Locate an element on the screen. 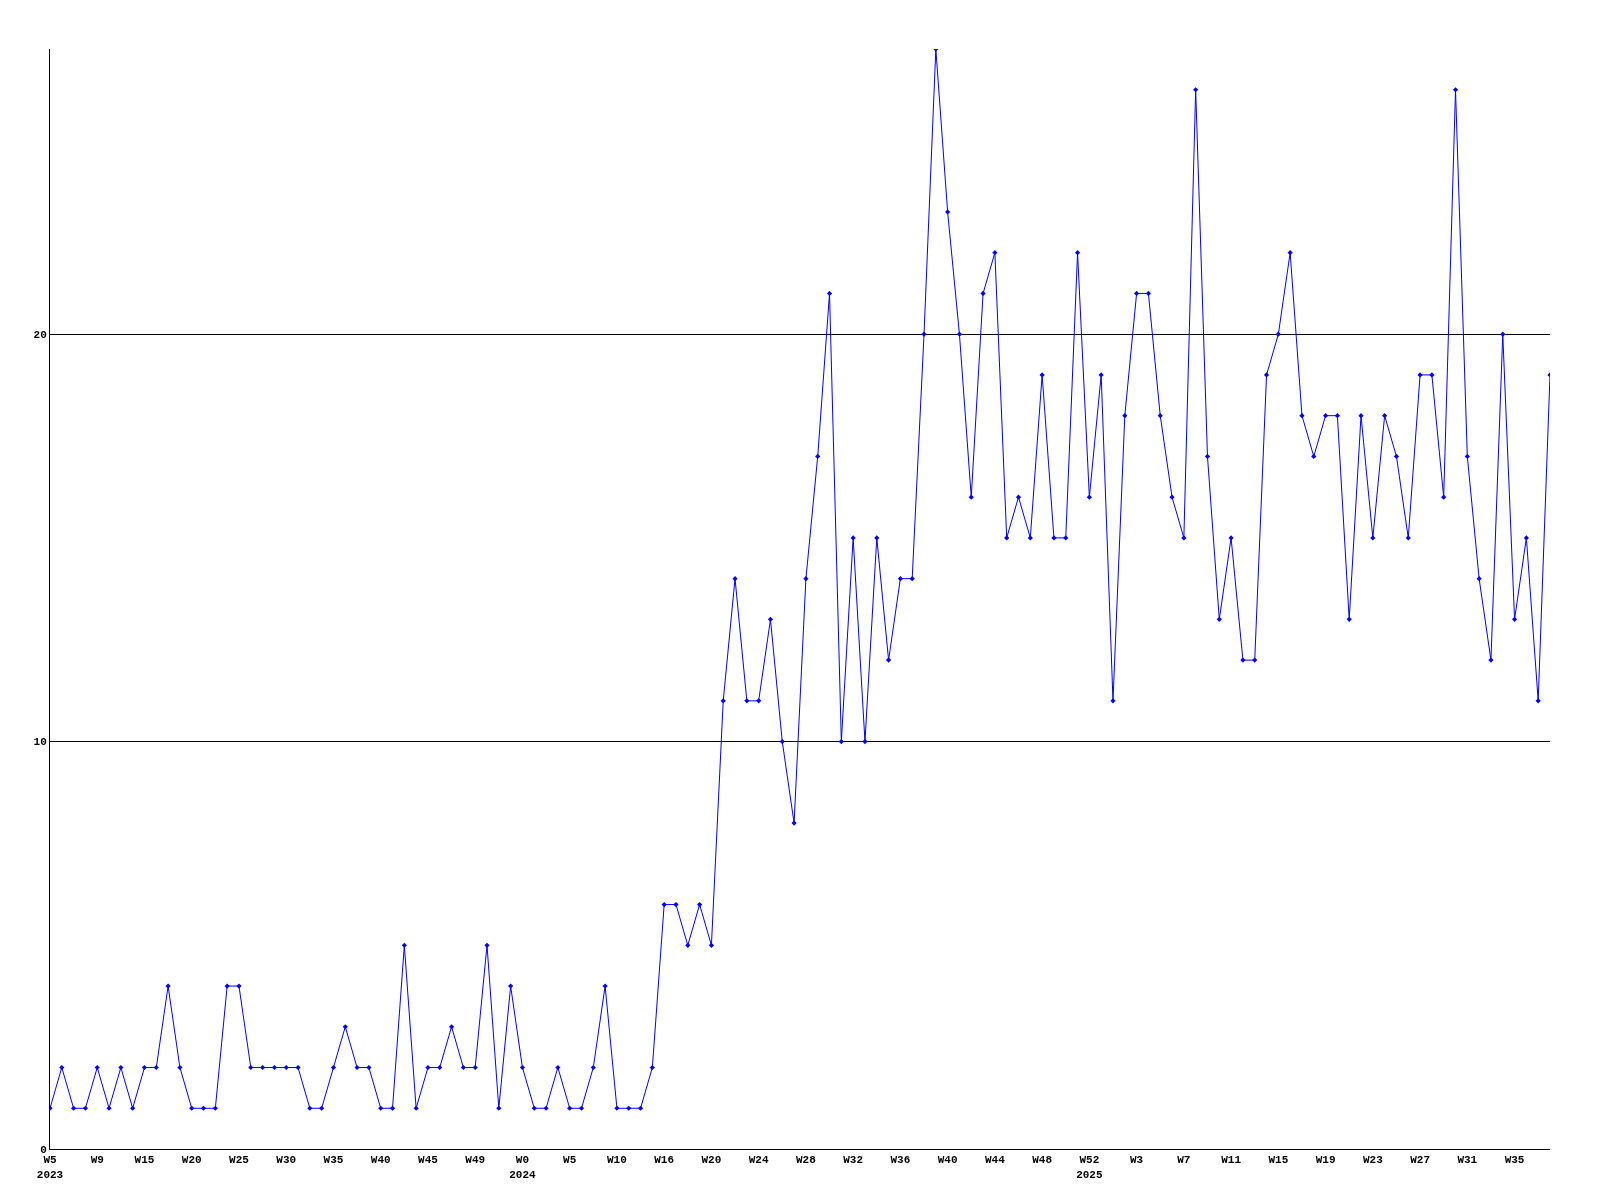 This screenshot has width=1600, height=1200. x-tick-label: W25 is located at coordinates (239, 1160).